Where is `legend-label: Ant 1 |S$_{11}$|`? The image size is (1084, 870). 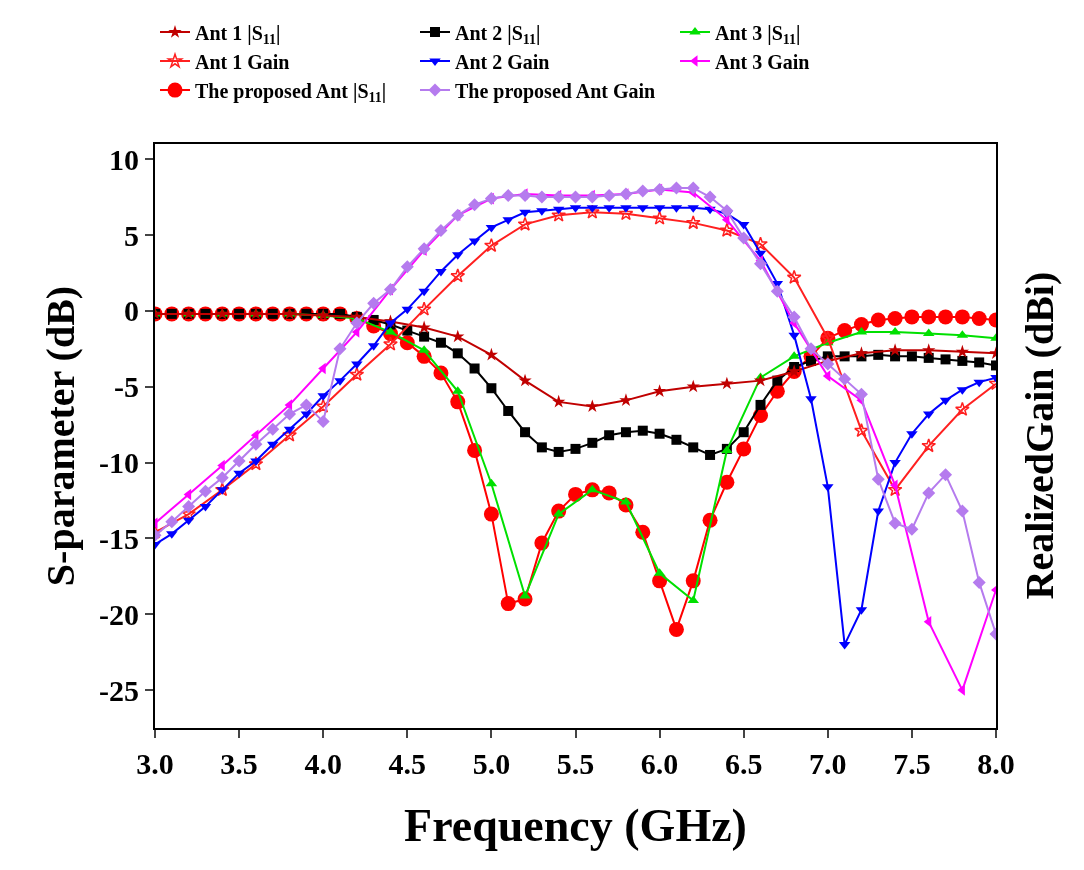
legend-label: Ant 1 |S$_{11}$| is located at coordinates (238, 34).